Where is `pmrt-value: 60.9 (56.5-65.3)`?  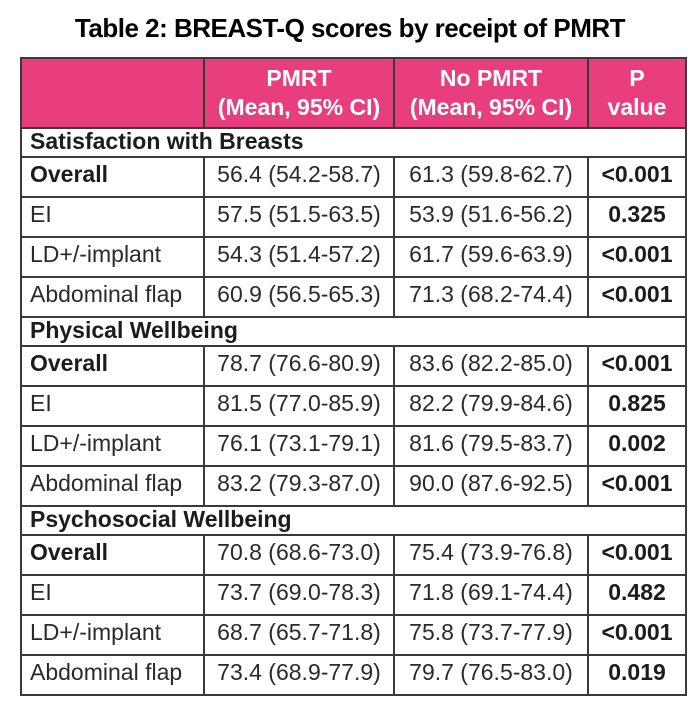
pmrt-value: 60.9 (56.5-65.3) is located at coordinates (299, 297).